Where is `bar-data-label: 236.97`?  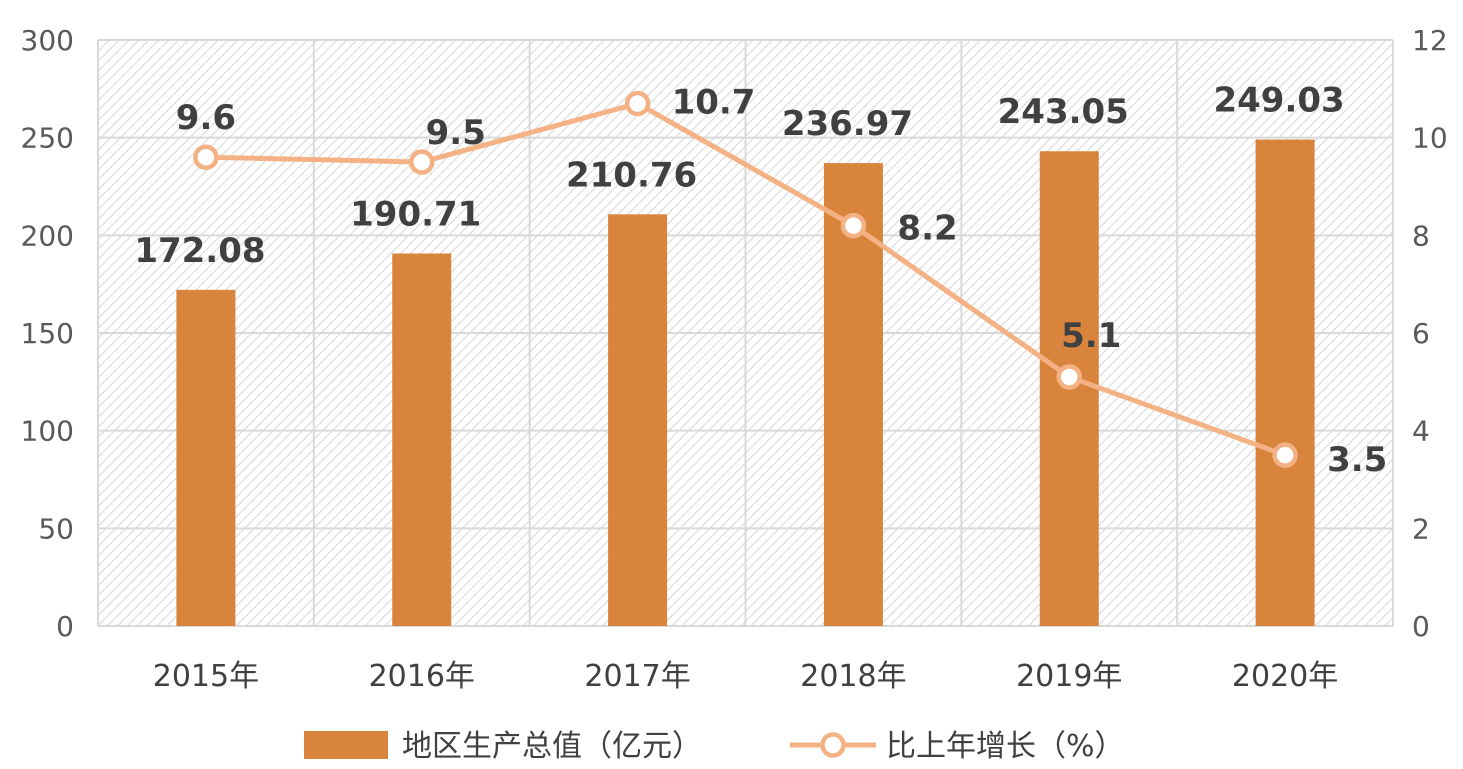 bar-data-label: 236.97 is located at coordinates (847, 124).